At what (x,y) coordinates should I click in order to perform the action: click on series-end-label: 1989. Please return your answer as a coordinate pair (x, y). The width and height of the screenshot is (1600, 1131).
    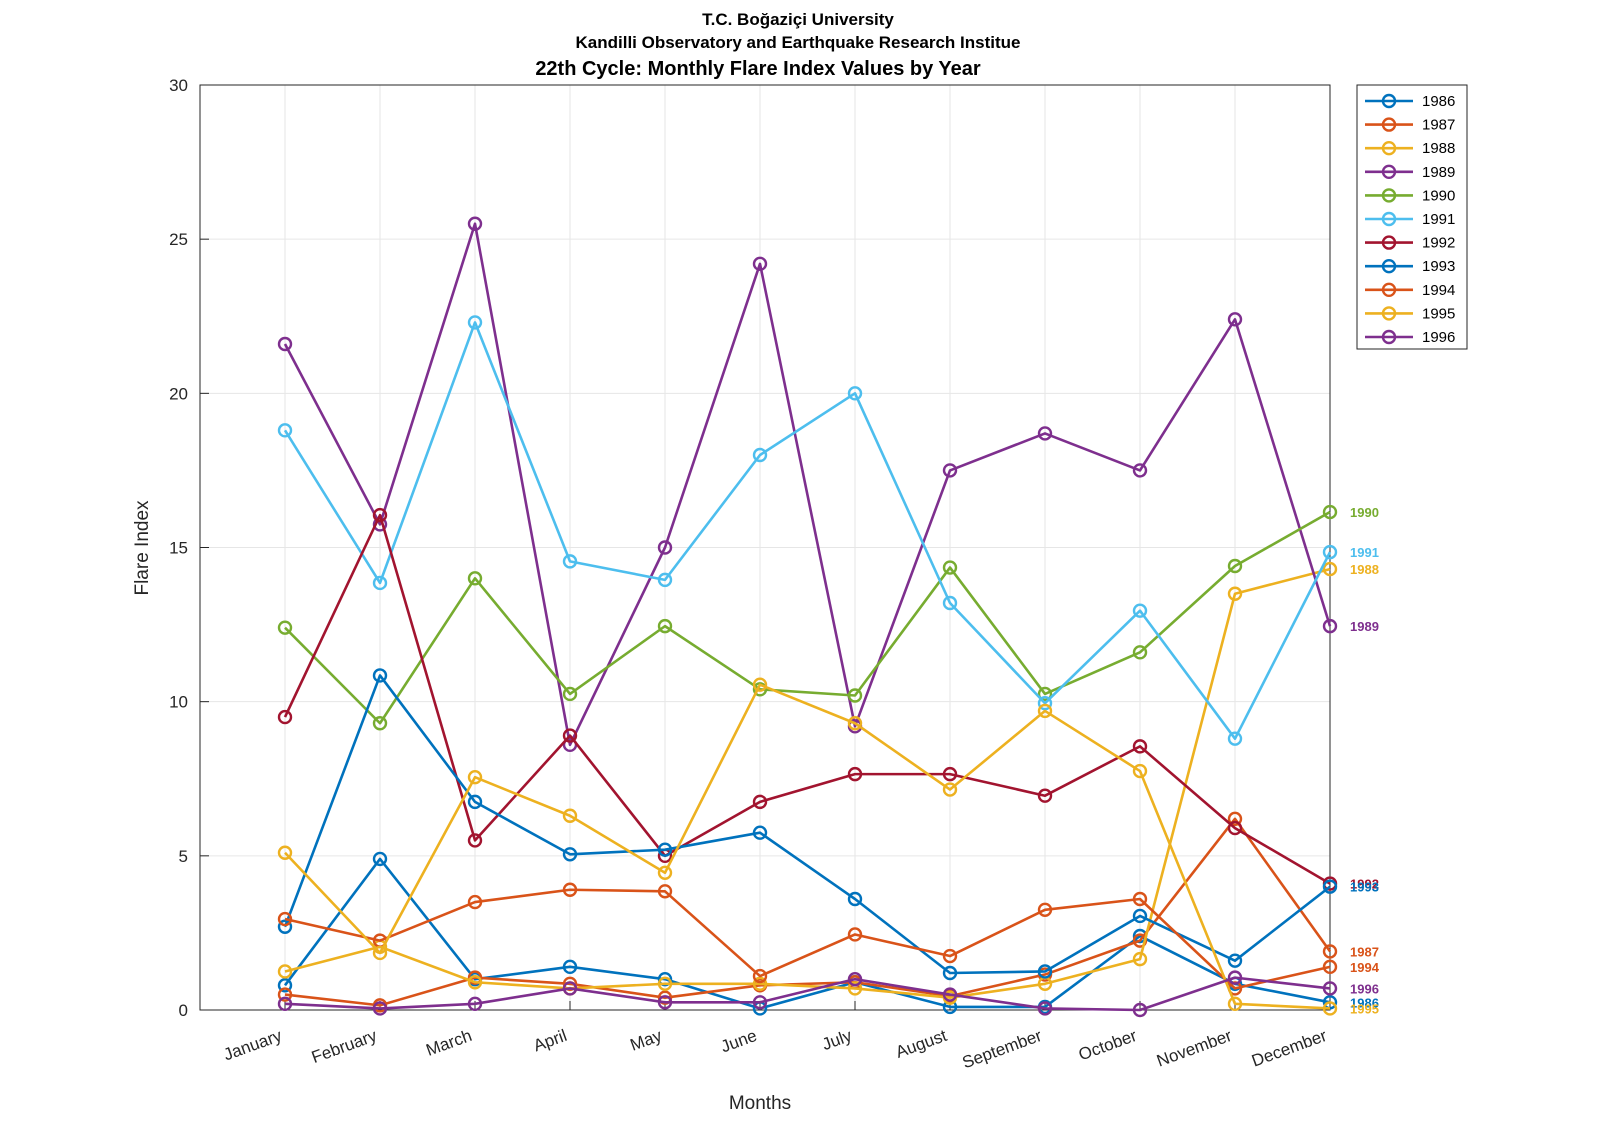
    Looking at the image, I should click on (1364, 626).